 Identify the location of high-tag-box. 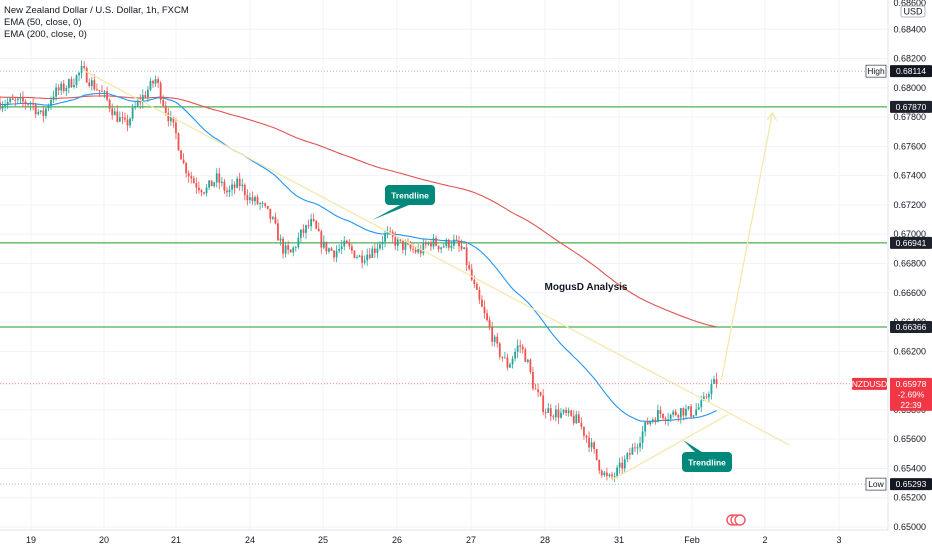
(876, 71).